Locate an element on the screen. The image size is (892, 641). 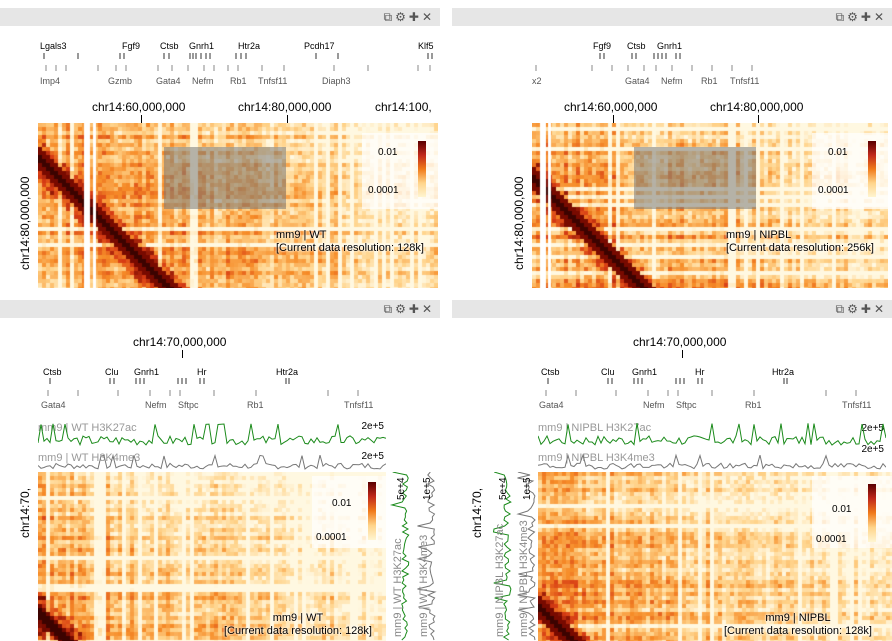
h3k4me3-track: mm9 | WT H3K4me3 2e+5 is located at coordinates (212, 461).